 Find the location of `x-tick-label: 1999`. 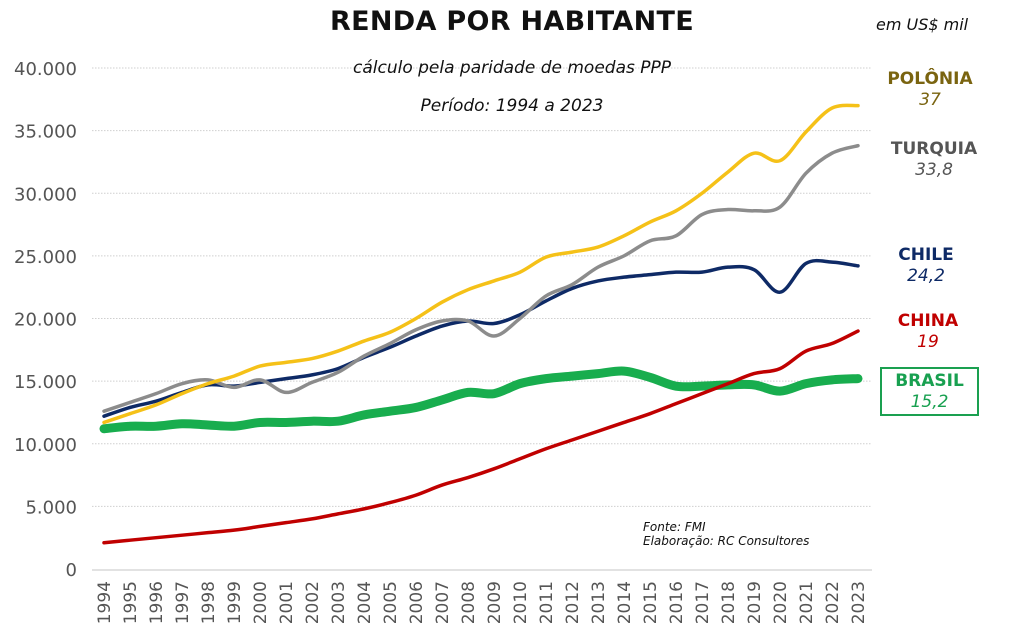

x-tick-label: 1999 is located at coordinates (235, 602).